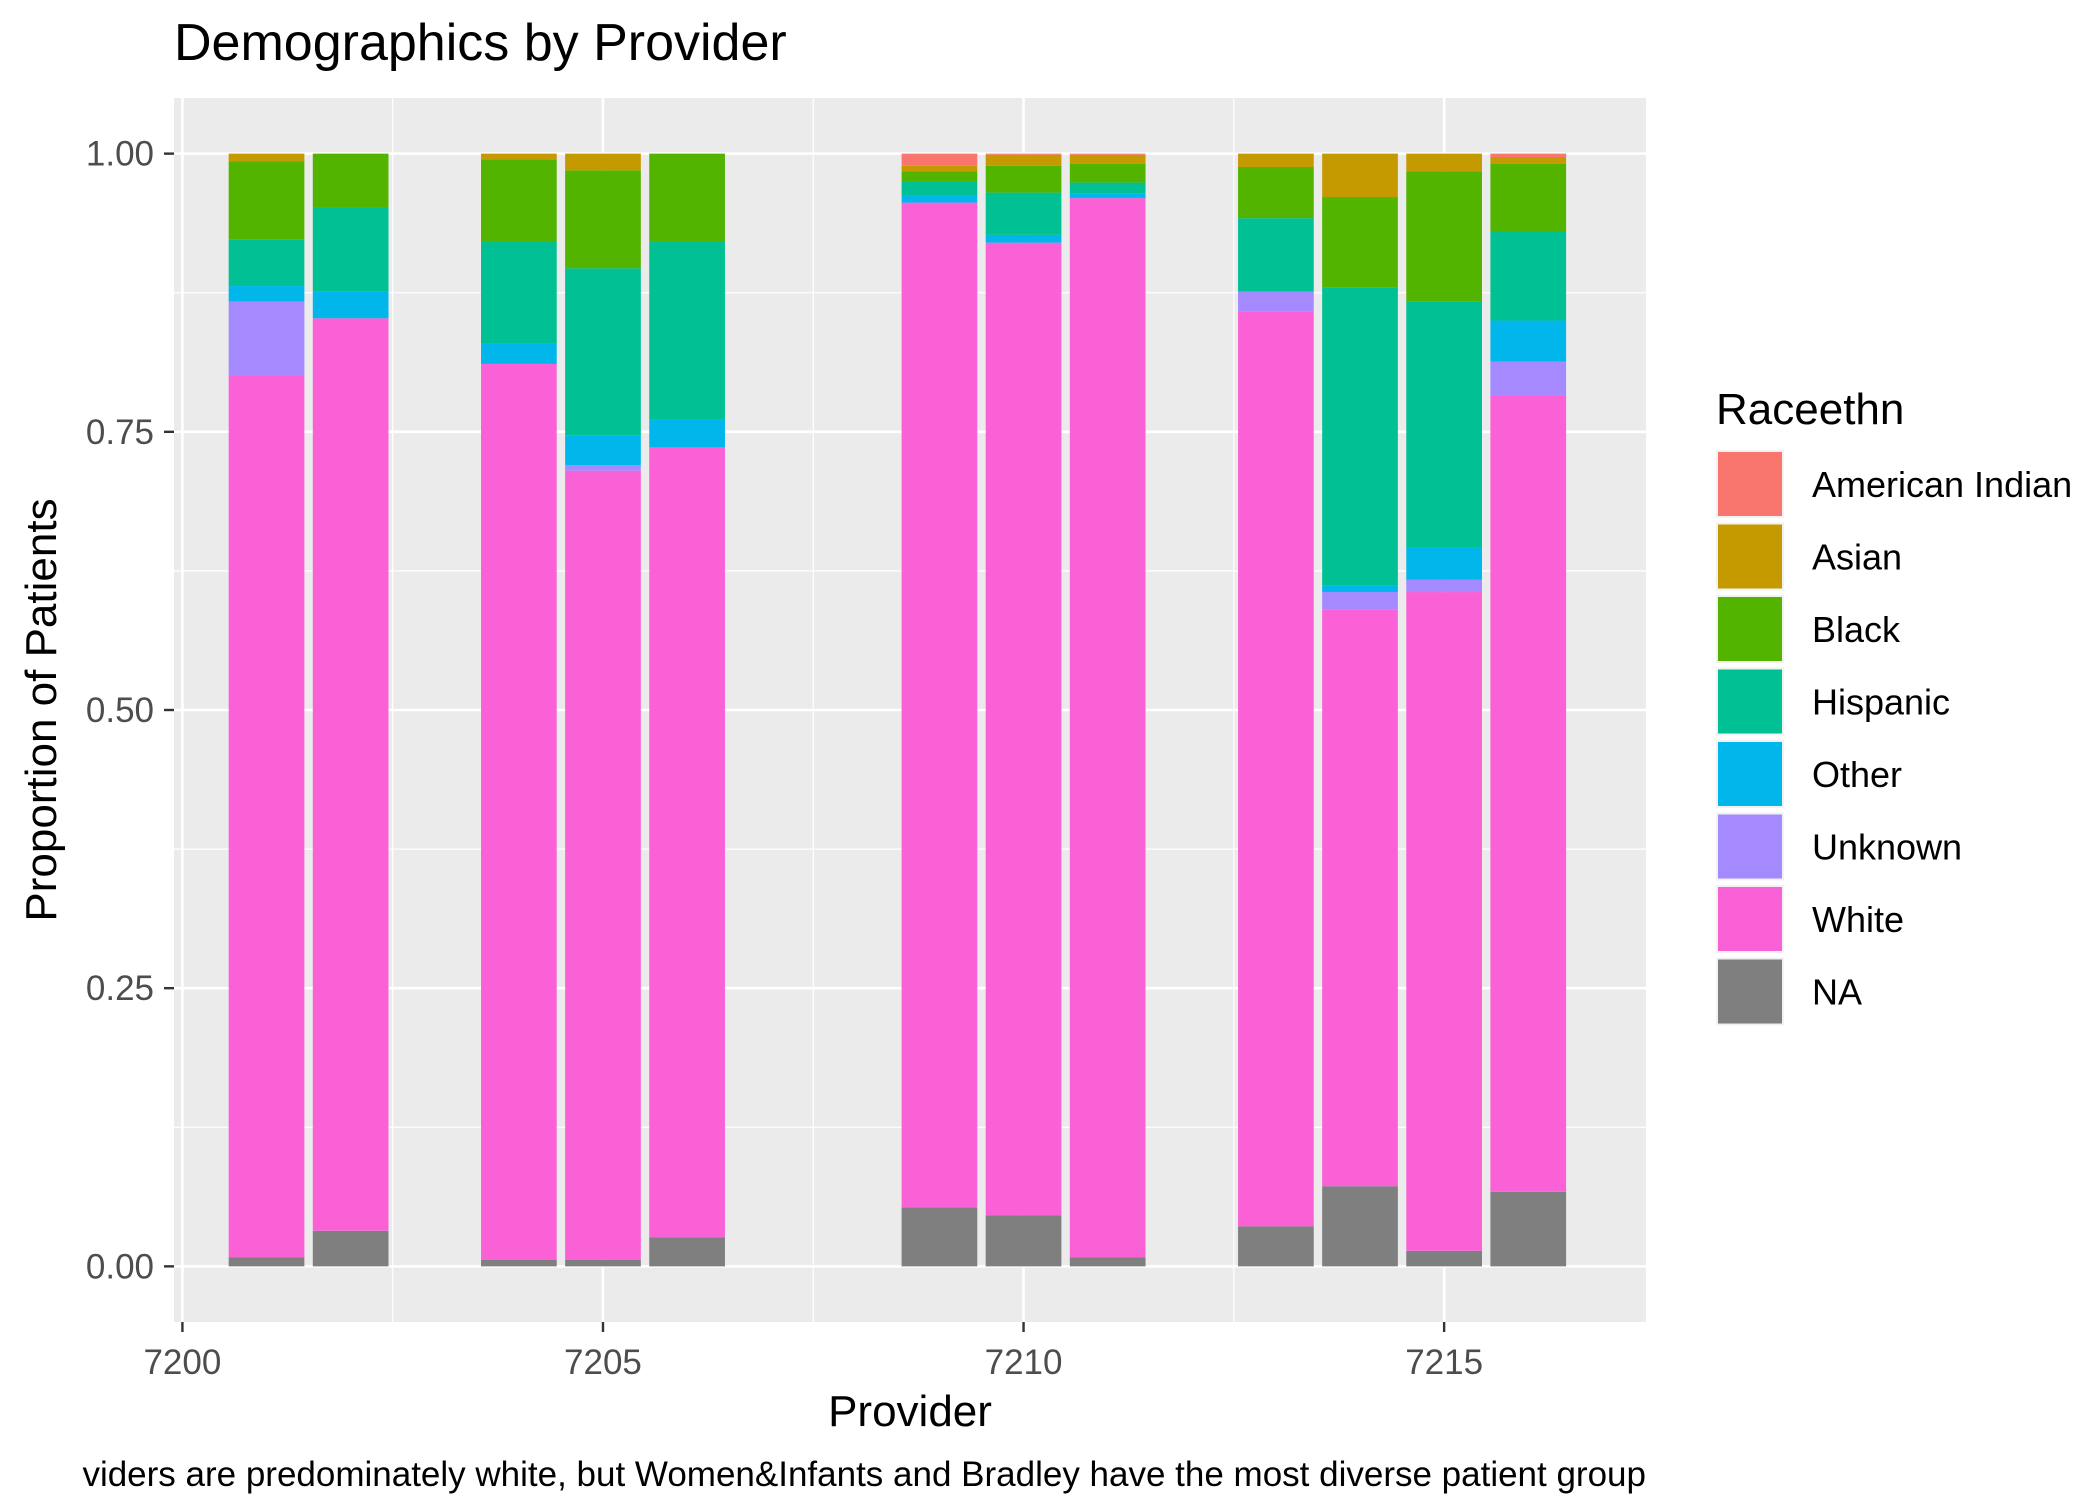 This screenshot has width=2100, height=1499. I want to click on x-tick-label: 7205, so click(603, 1362).